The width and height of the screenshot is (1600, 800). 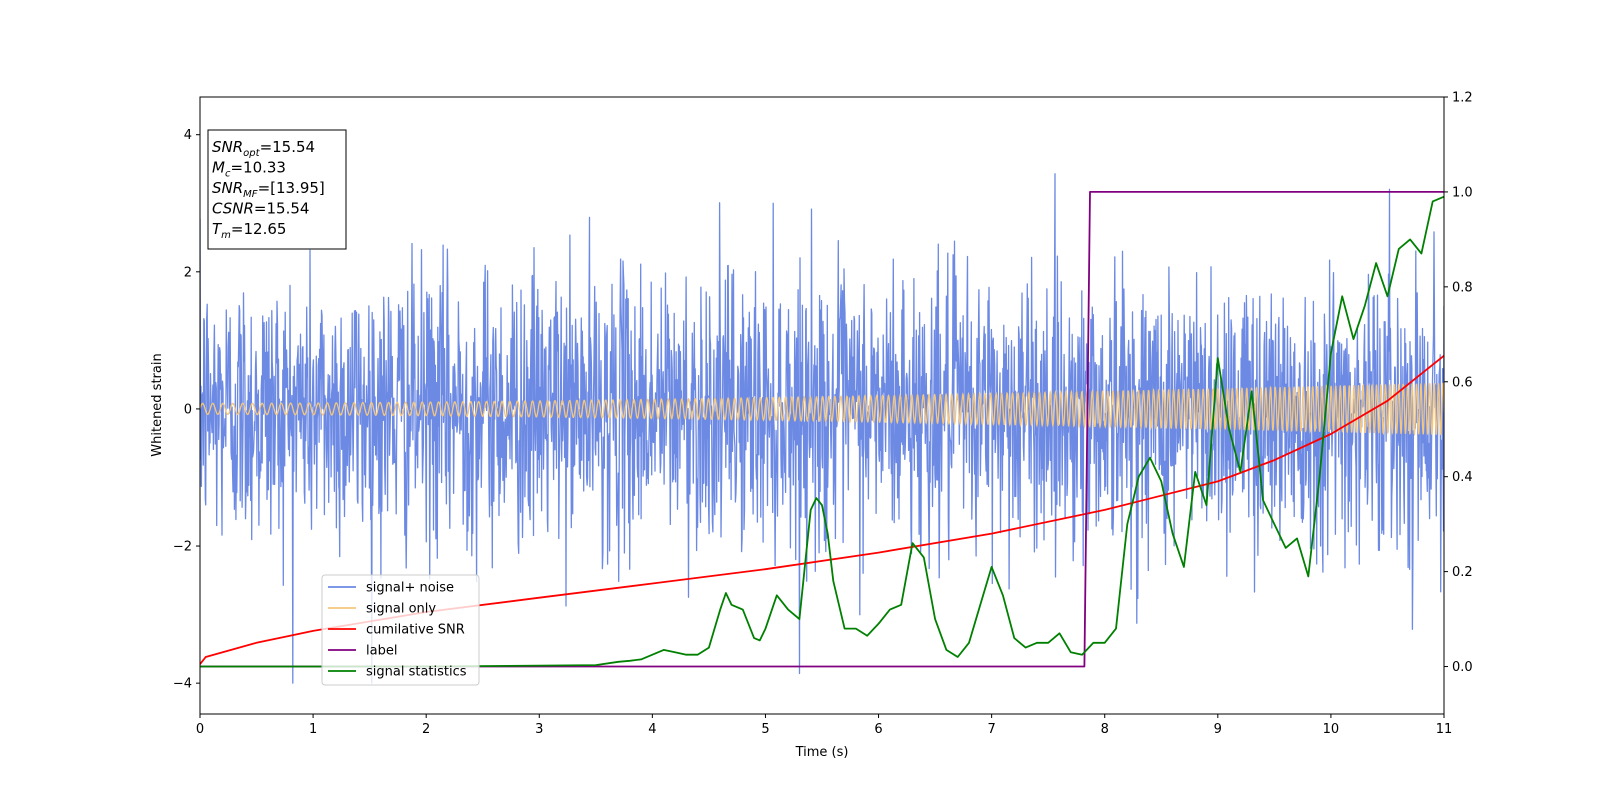 I want to click on x-tick-label: 9, so click(x=1218, y=729).